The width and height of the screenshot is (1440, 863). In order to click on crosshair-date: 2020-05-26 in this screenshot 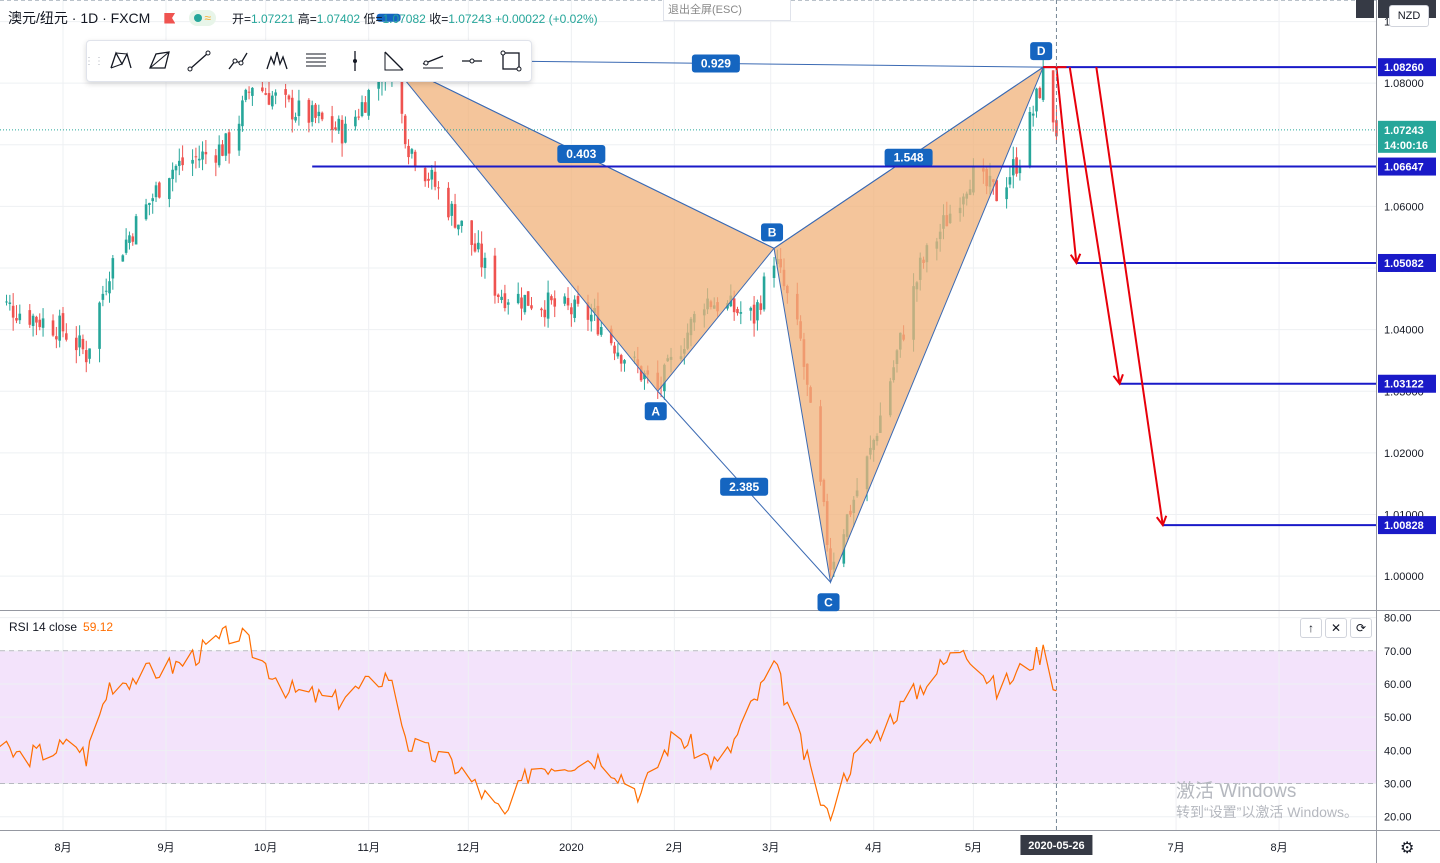, I will do `click(1056, 846)`.